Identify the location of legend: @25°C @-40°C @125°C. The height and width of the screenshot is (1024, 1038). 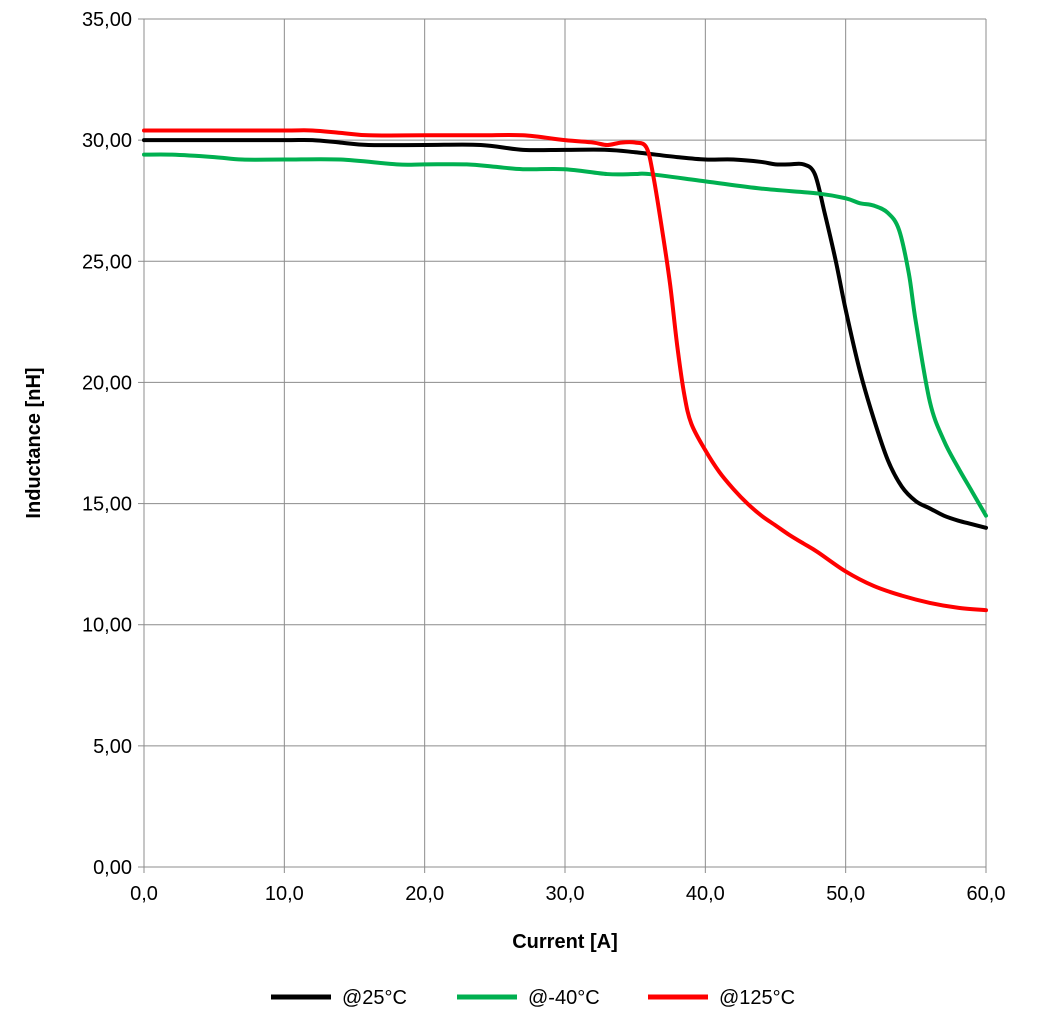
(533, 998).